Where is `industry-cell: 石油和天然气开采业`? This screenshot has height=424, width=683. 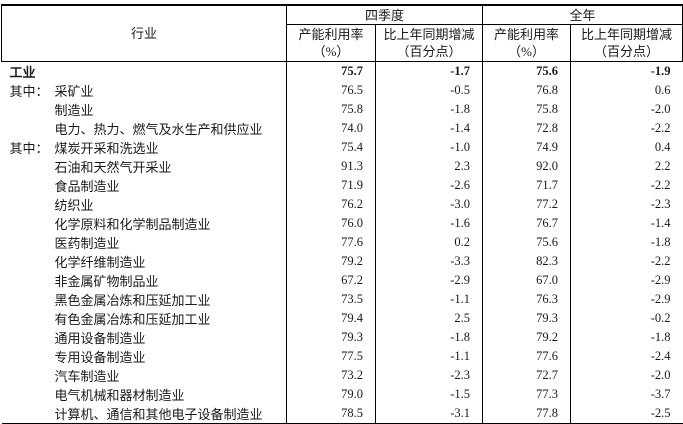
industry-cell: 石油和天然气开采业 is located at coordinates (144, 166).